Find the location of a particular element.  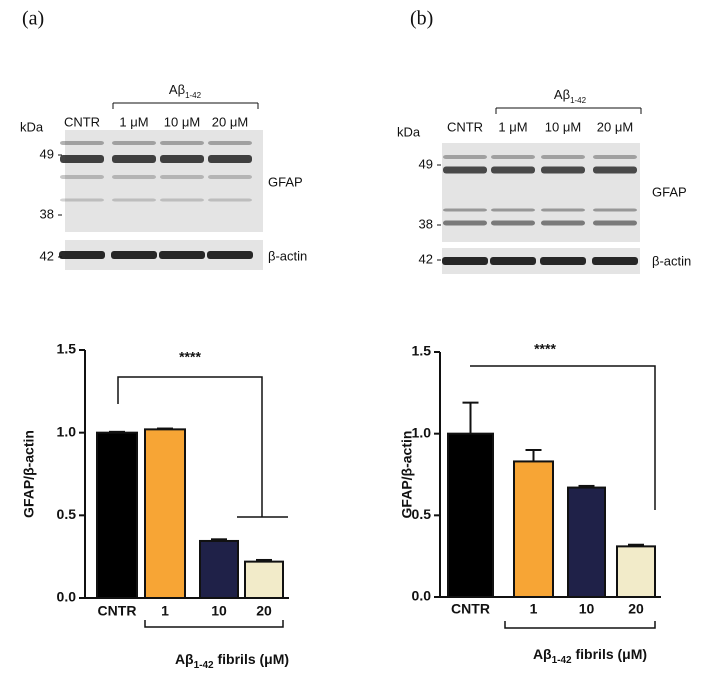

x-tick-label: 20 is located at coordinates (636, 609).